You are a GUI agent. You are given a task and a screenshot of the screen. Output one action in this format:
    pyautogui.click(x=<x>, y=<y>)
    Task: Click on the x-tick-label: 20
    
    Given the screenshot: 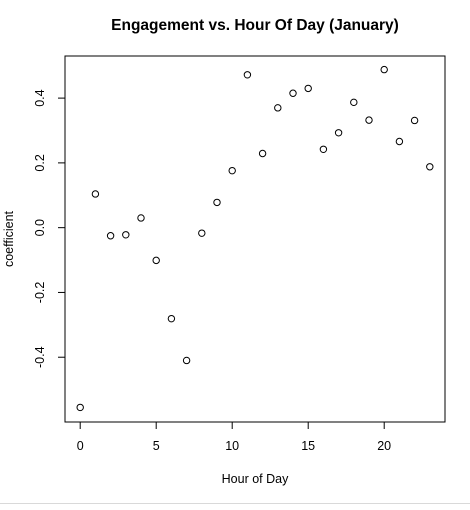 What is the action you would take?
    pyautogui.click(x=384, y=446)
    